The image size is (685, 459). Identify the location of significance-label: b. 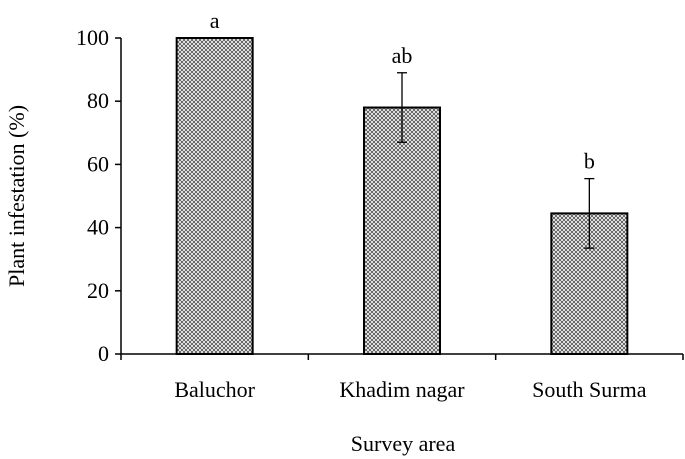
(589, 161).